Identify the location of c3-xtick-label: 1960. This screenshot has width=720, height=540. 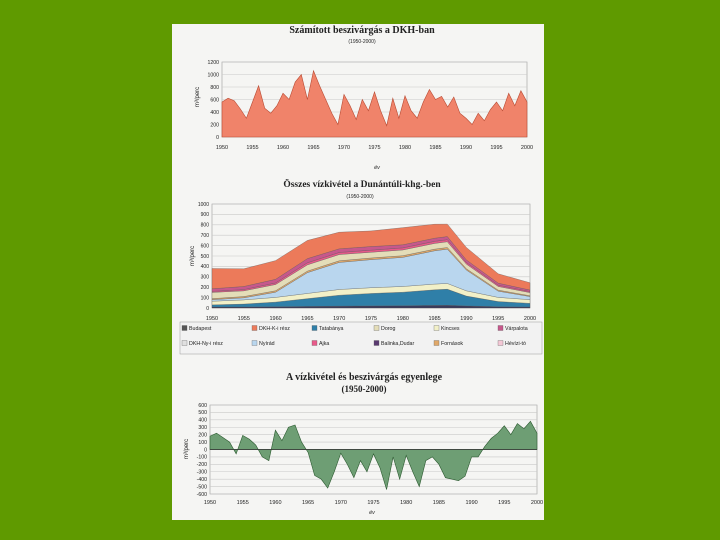
(275, 503).